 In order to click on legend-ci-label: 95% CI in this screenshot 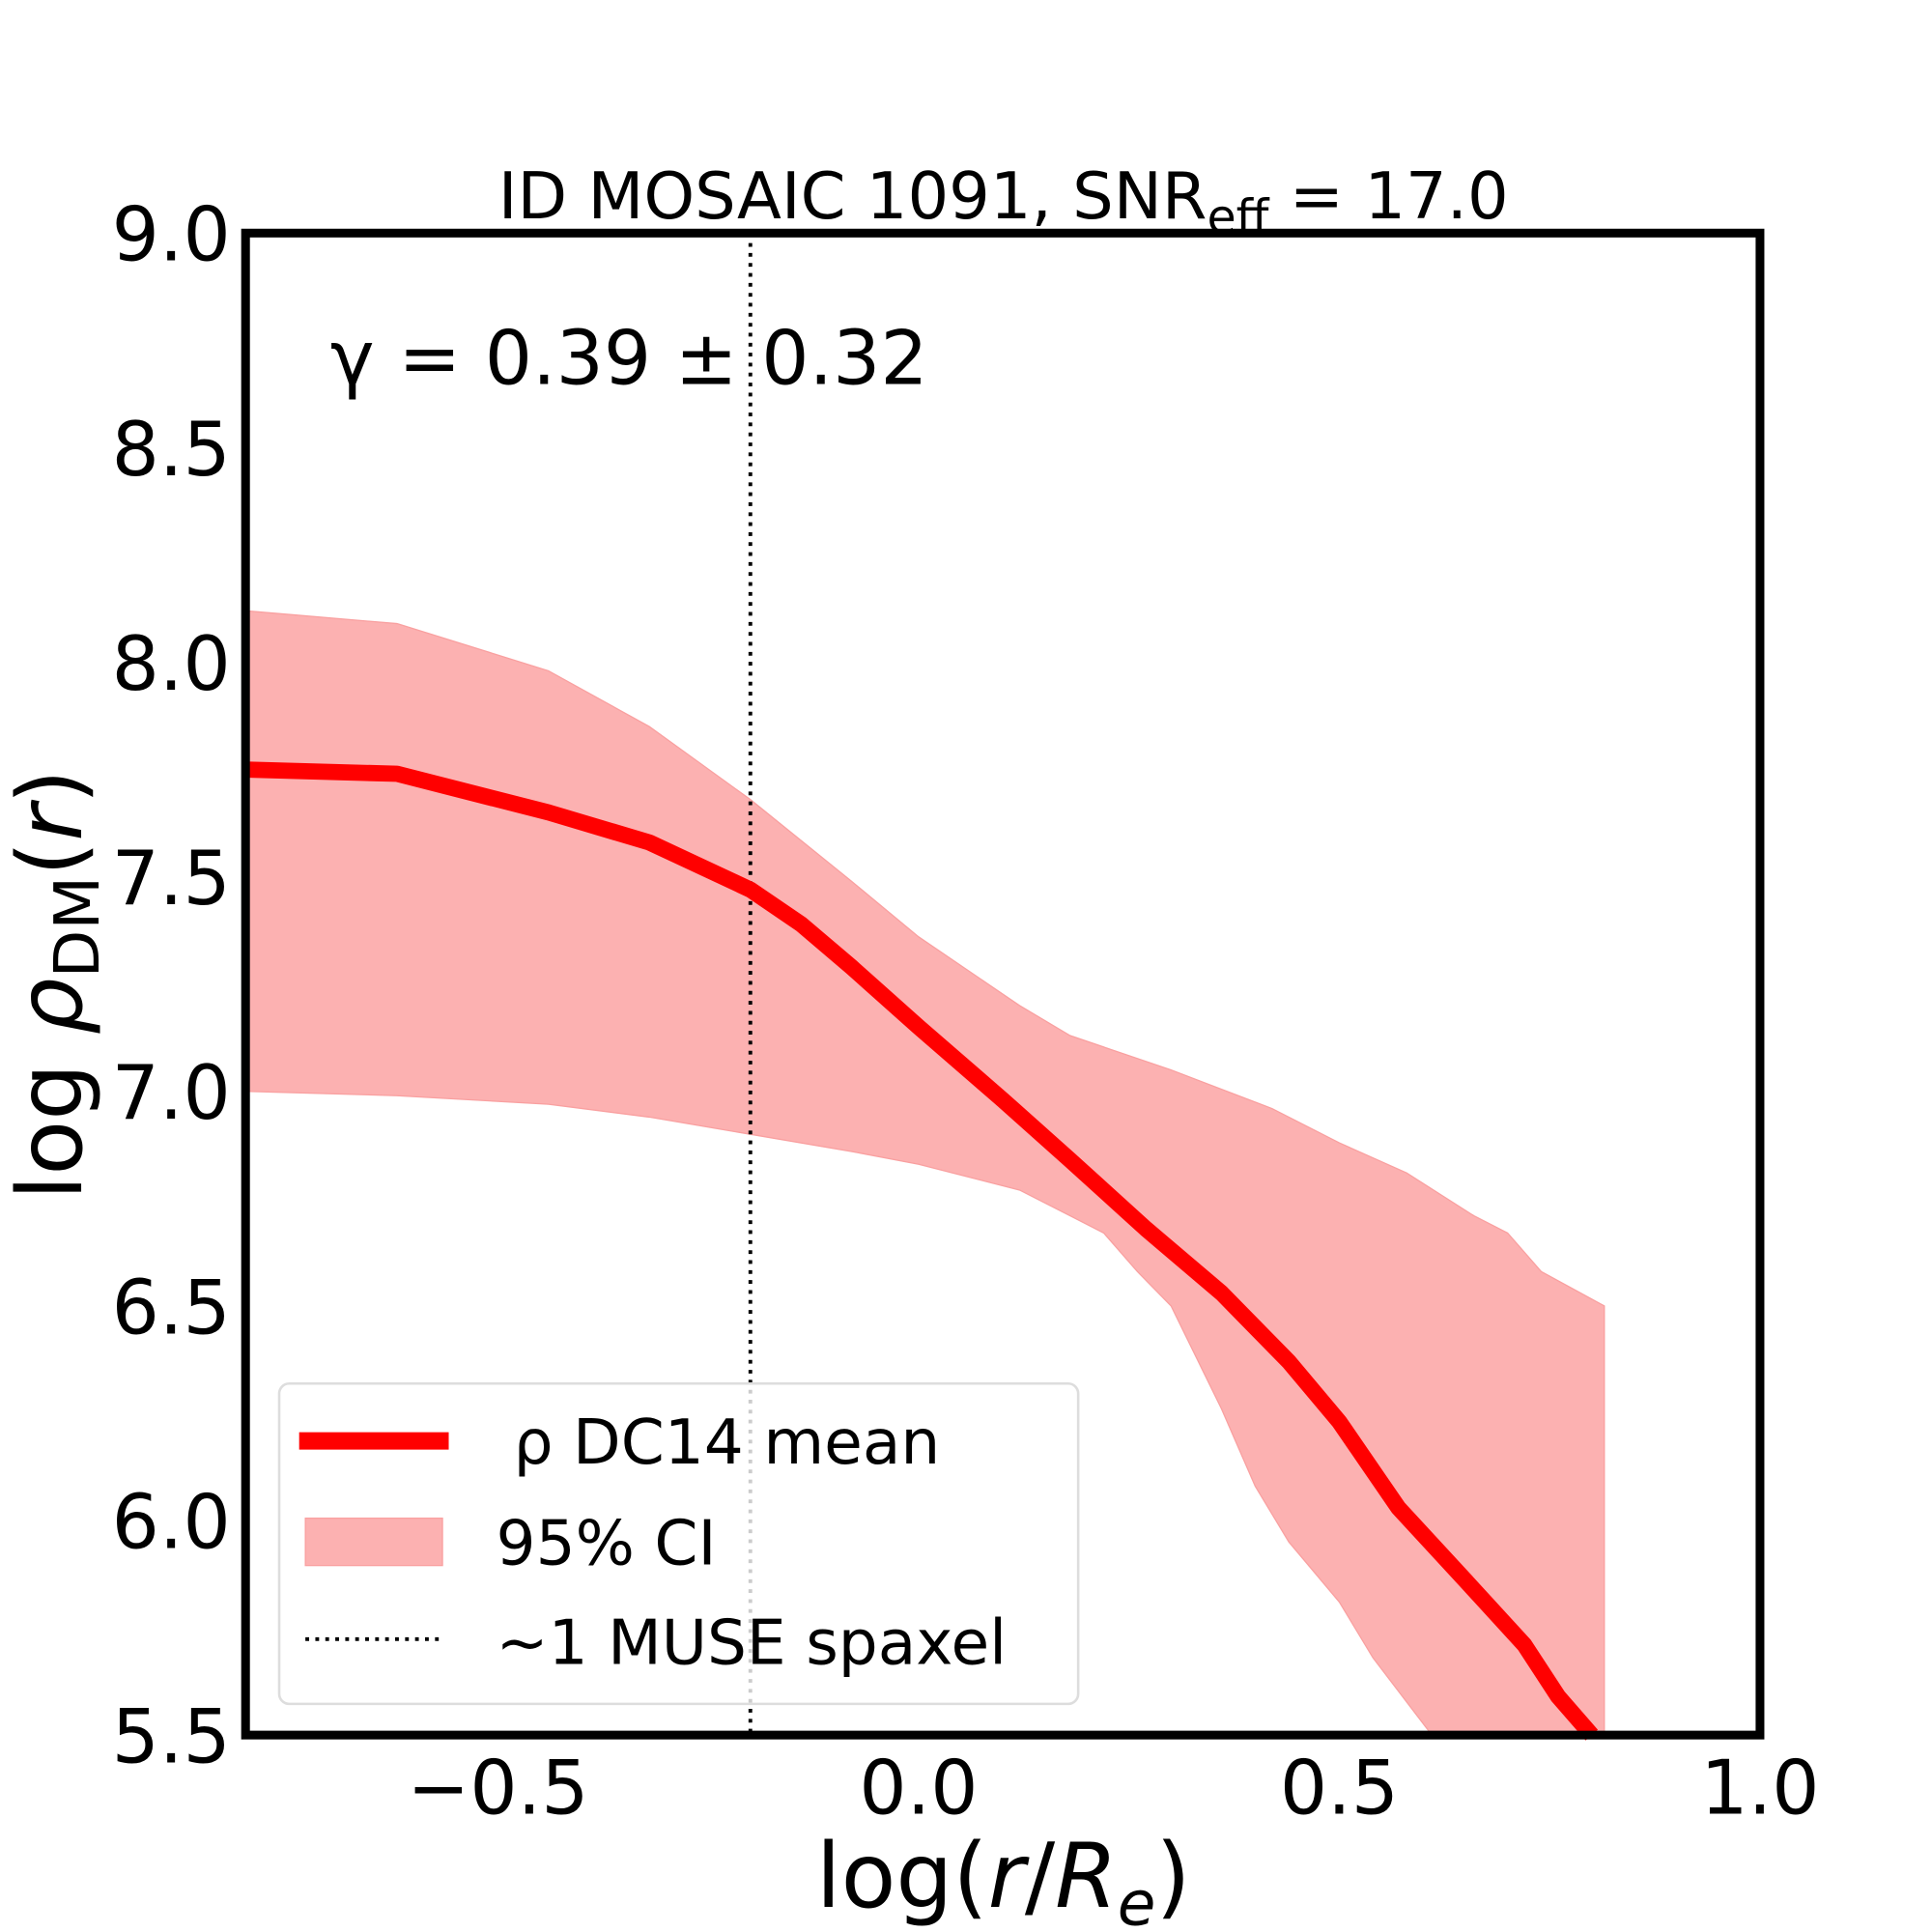, I will do `click(607, 1543)`.